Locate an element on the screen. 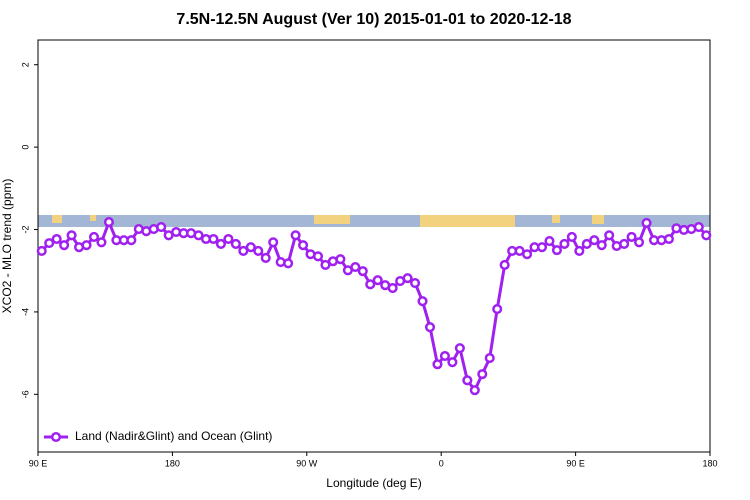 This screenshot has width=750, height=500. x-tick-label: 90 W is located at coordinates (307, 463).